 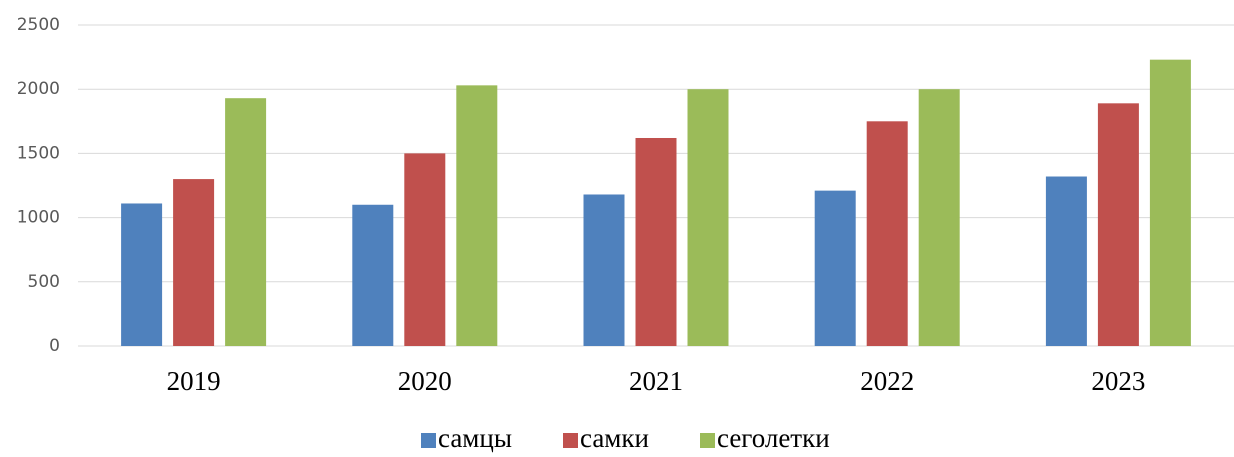 I want to click on legend-label: самки, so click(x=614, y=438).